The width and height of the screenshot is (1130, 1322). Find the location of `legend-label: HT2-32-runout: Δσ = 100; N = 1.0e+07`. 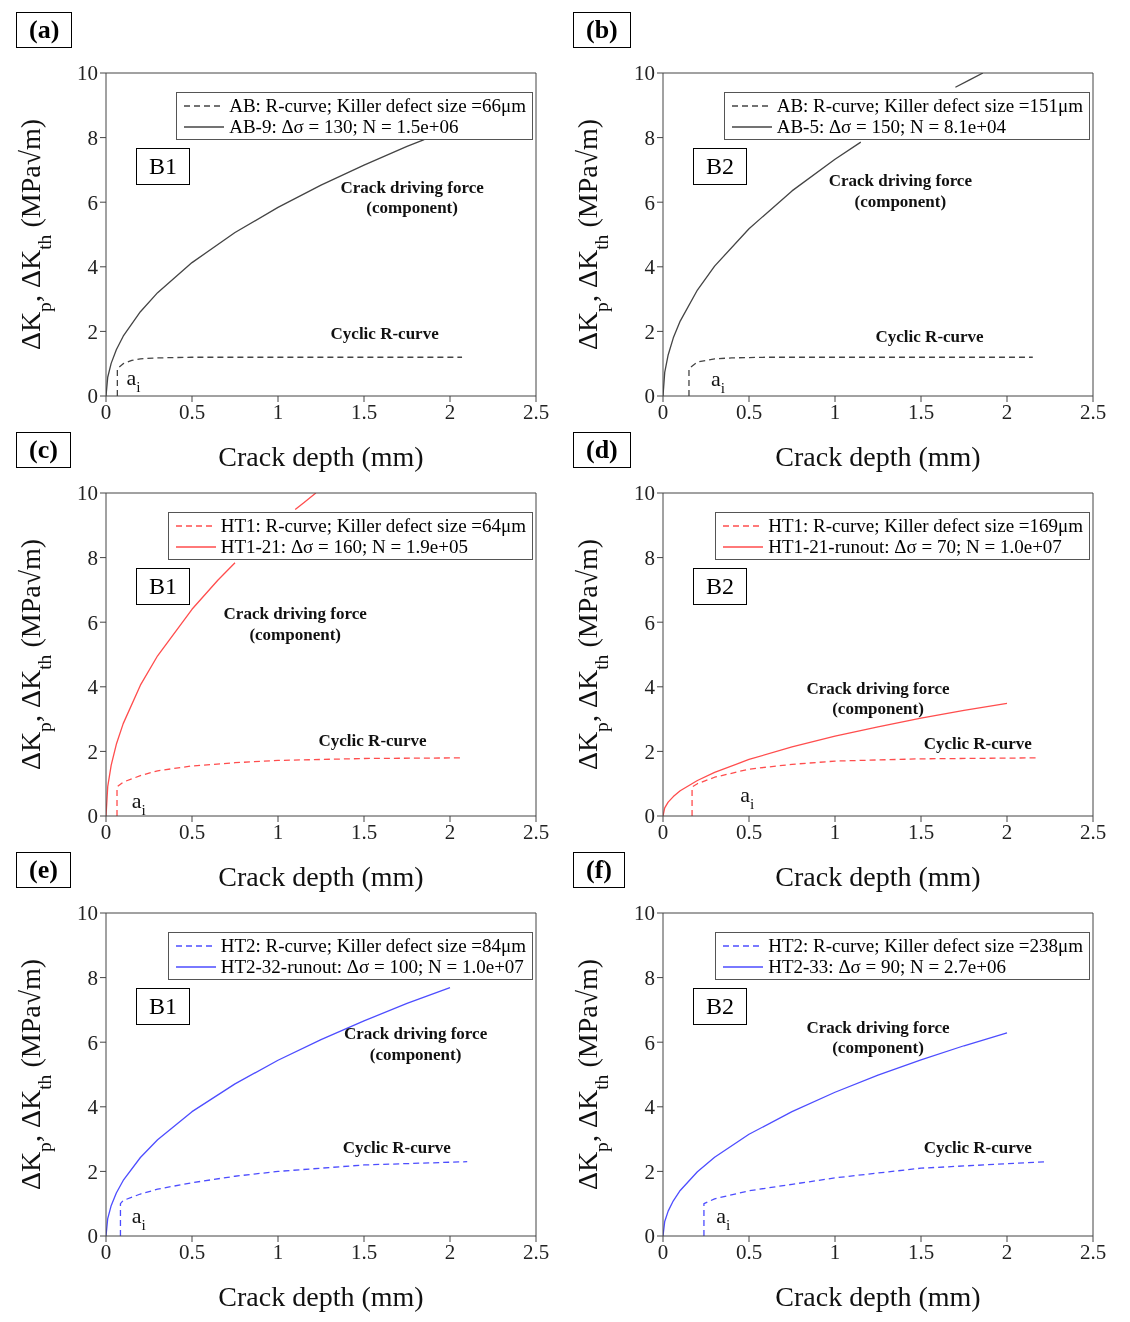

legend-label: HT2-32-runout: Δσ = 100; N = 1.0e+07 is located at coordinates (372, 966).